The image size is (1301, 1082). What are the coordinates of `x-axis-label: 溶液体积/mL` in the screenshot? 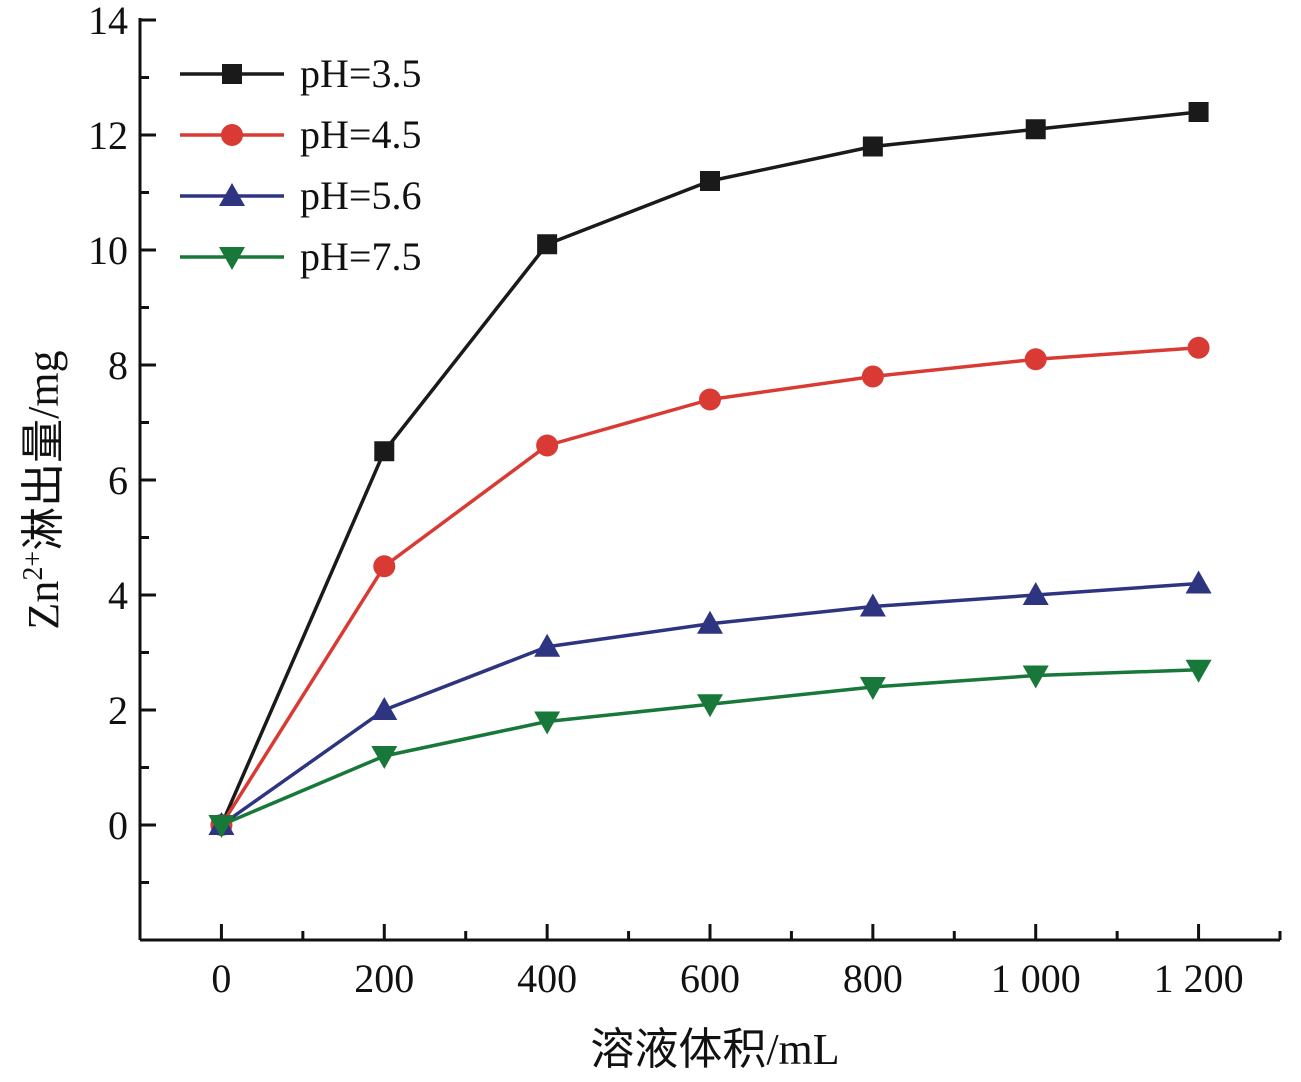 It's located at (714, 1049).